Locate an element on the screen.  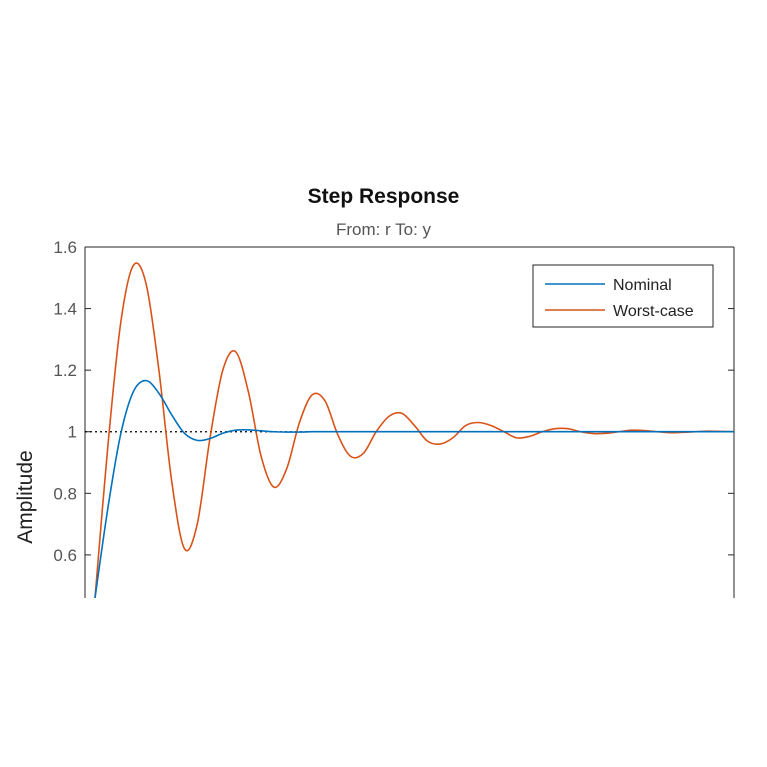
y-tick-label: 1.4 is located at coordinates (65, 309).